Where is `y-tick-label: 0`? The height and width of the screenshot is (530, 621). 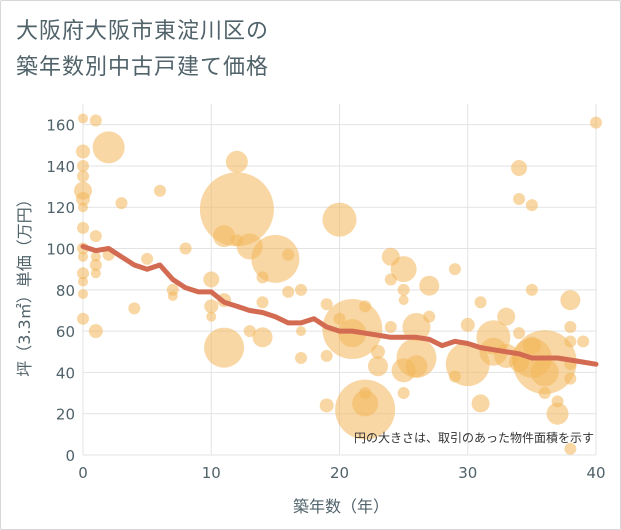
y-tick-label: 0 is located at coordinates (70, 456).